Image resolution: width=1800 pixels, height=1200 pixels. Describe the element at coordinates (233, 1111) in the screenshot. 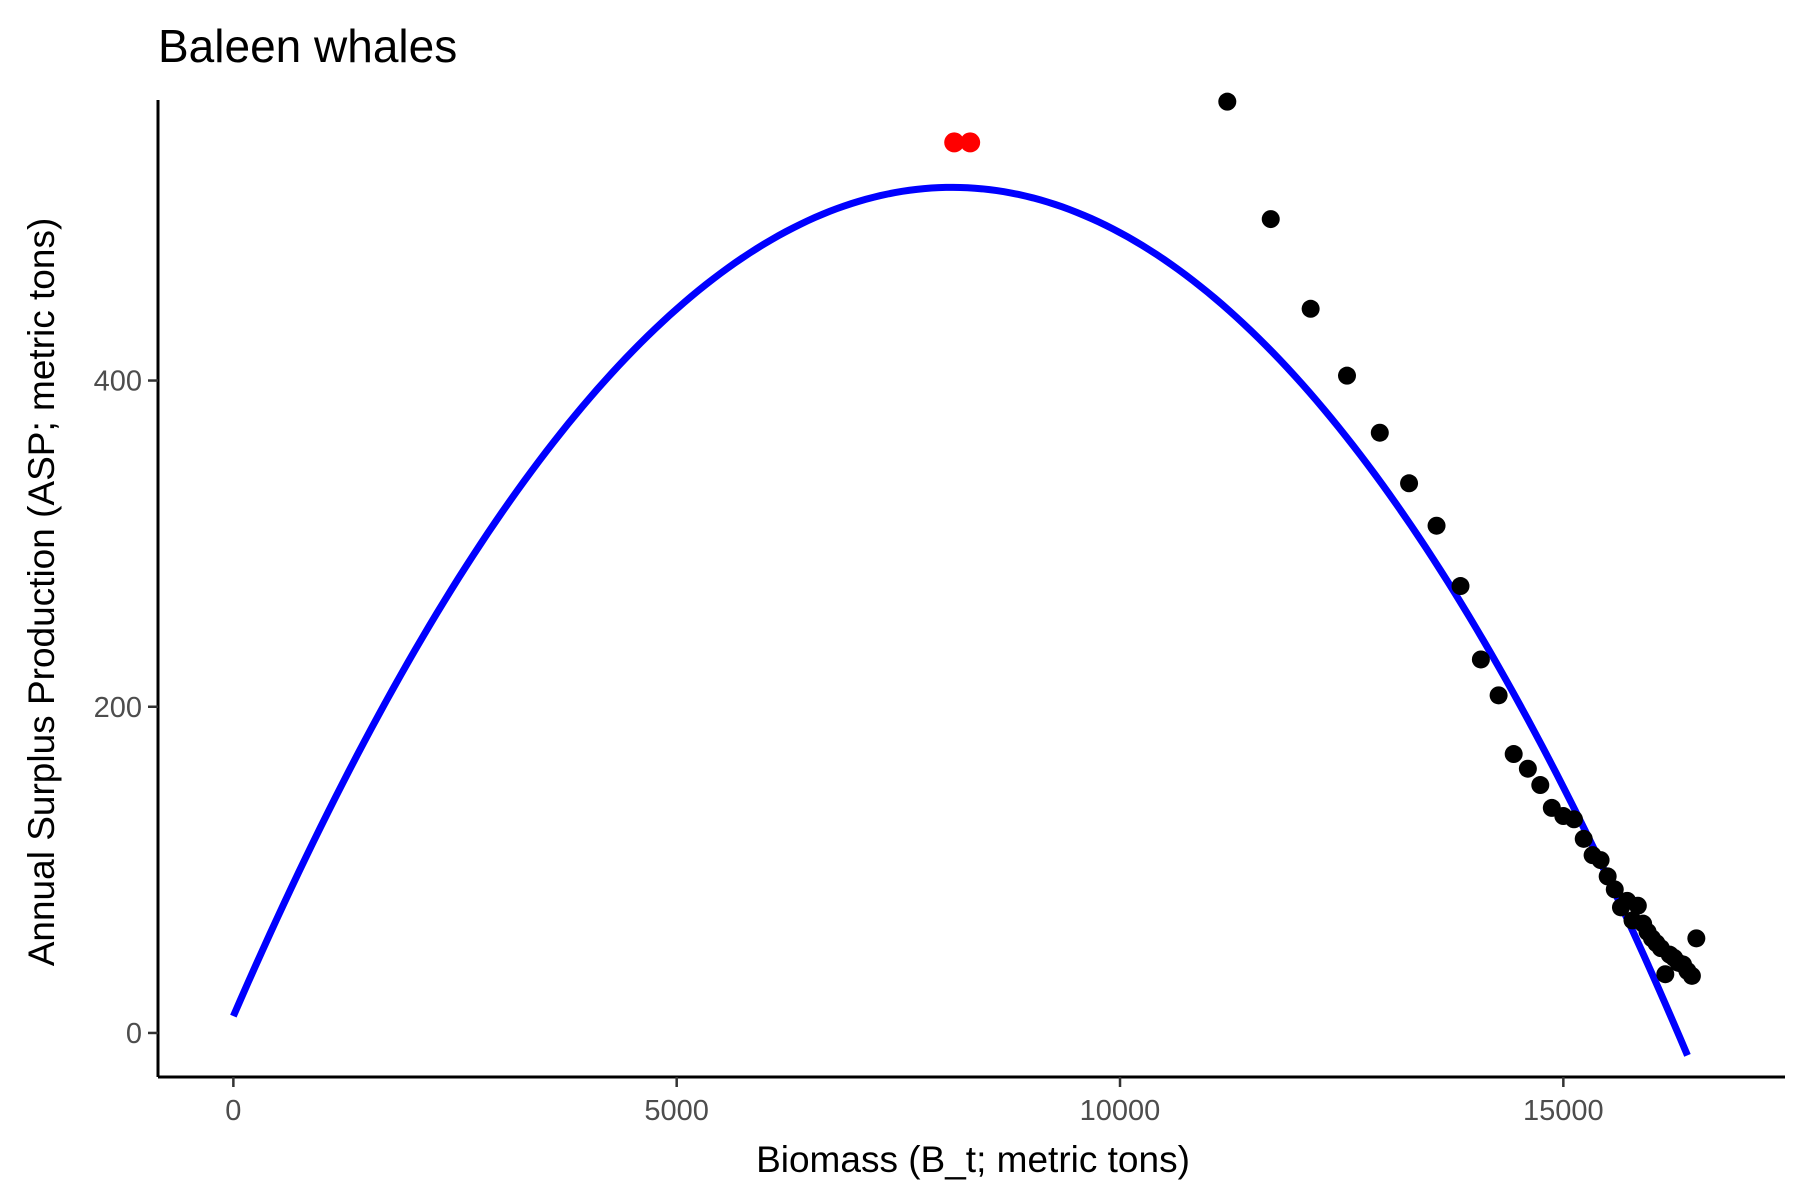

I see `x-tick-label: 0` at that location.